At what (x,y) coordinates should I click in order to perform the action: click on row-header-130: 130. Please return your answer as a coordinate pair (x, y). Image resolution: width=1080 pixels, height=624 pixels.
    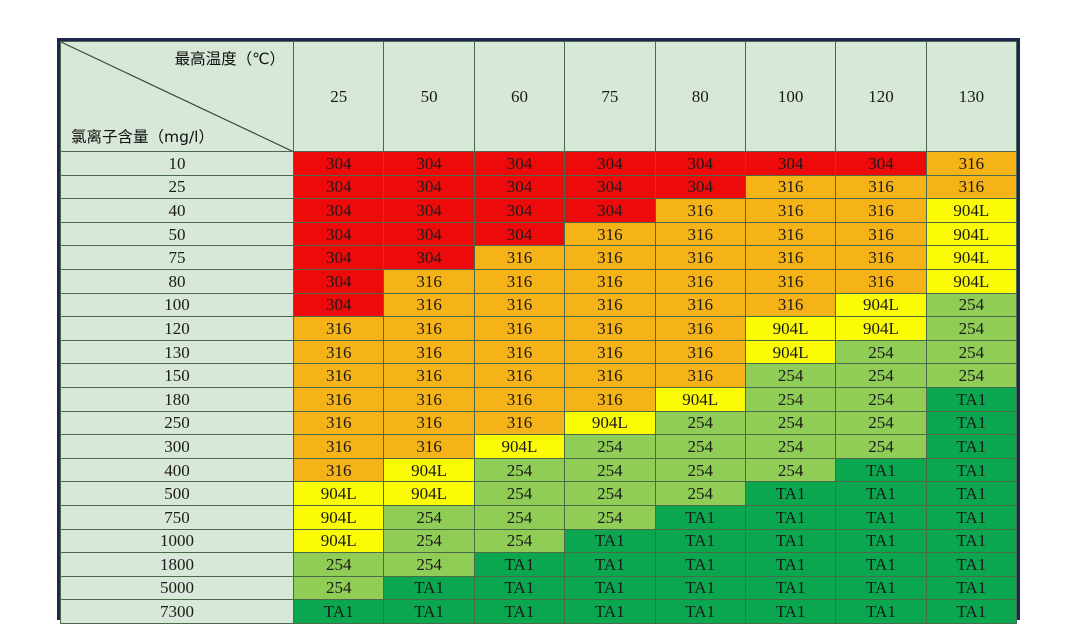
    Looking at the image, I should click on (177, 352).